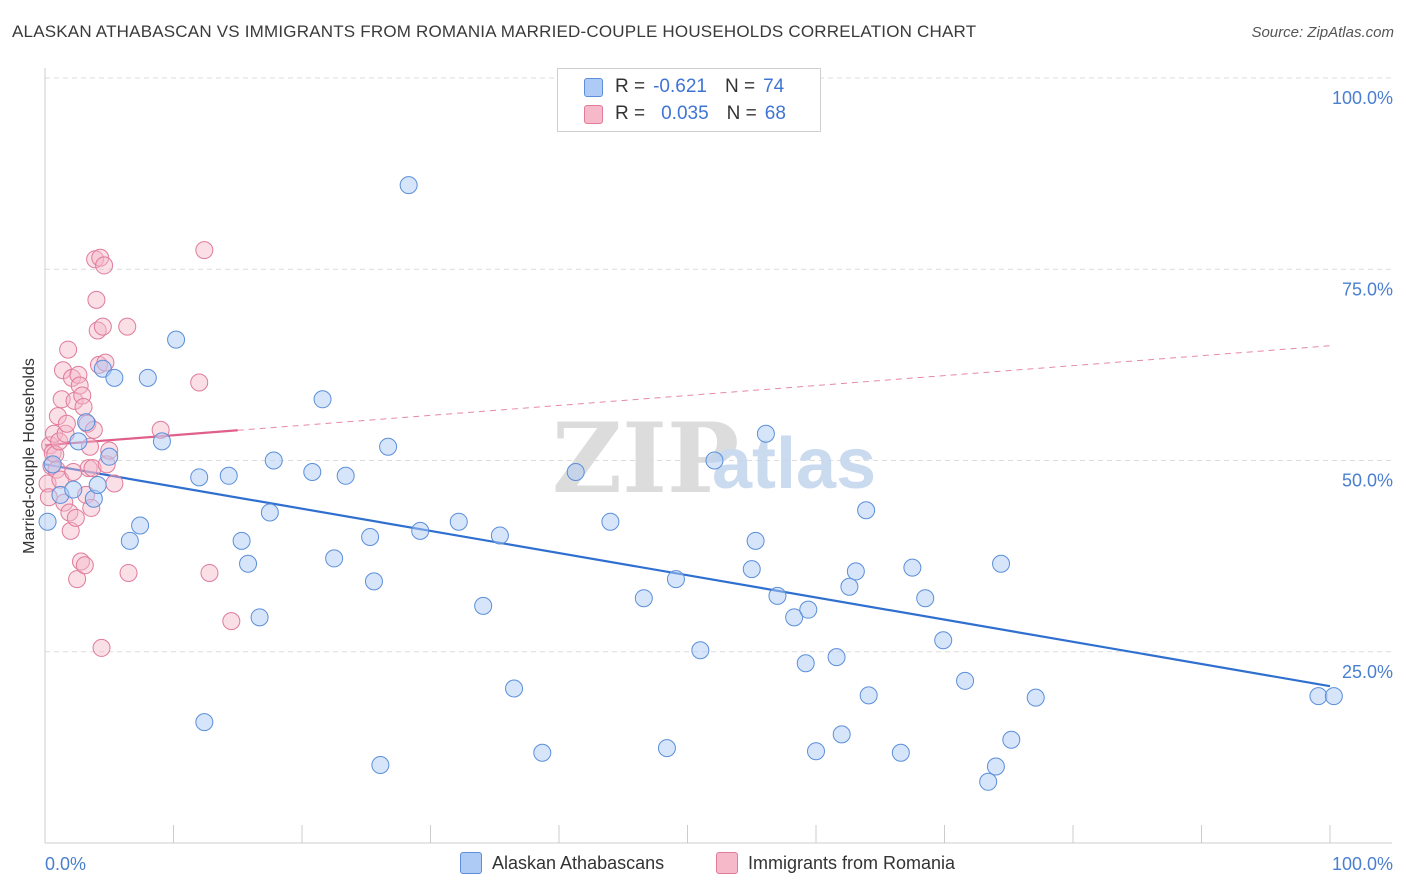 Image resolution: width=1406 pixels, height=892 pixels. Describe the element at coordinates (1362, 98) in the screenshot. I see `y-tick-label: 100.0%` at that location.